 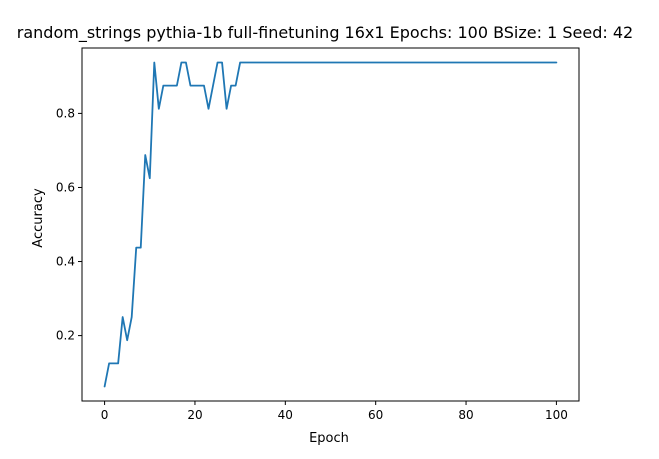 What do you see at coordinates (334, 411) in the screenshot?
I see `x-axis: 0 20 40 60 80 100` at bounding box center [334, 411].